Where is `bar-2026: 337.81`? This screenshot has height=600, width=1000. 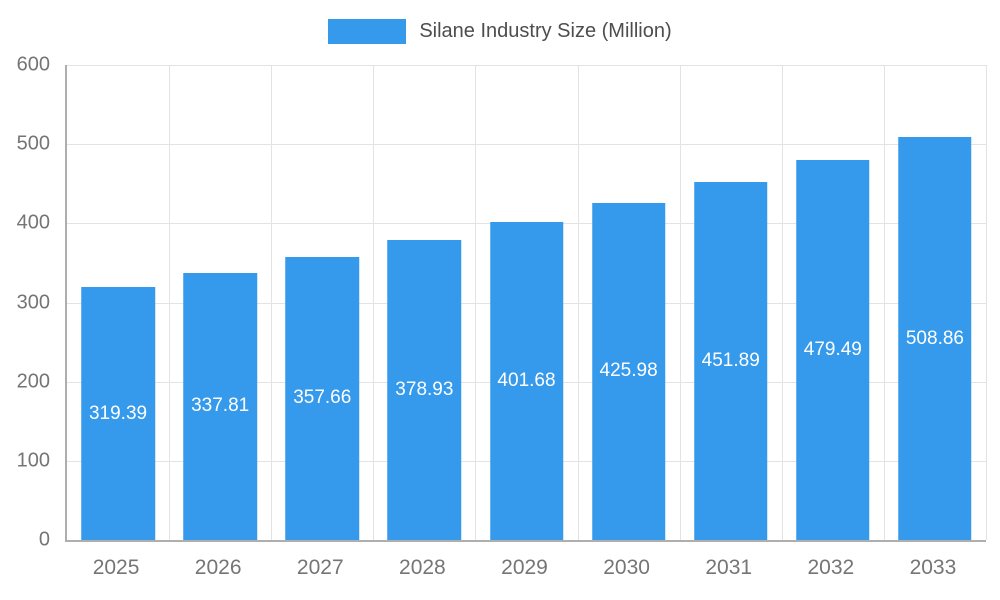 bar-2026: 337.81 is located at coordinates (220, 406).